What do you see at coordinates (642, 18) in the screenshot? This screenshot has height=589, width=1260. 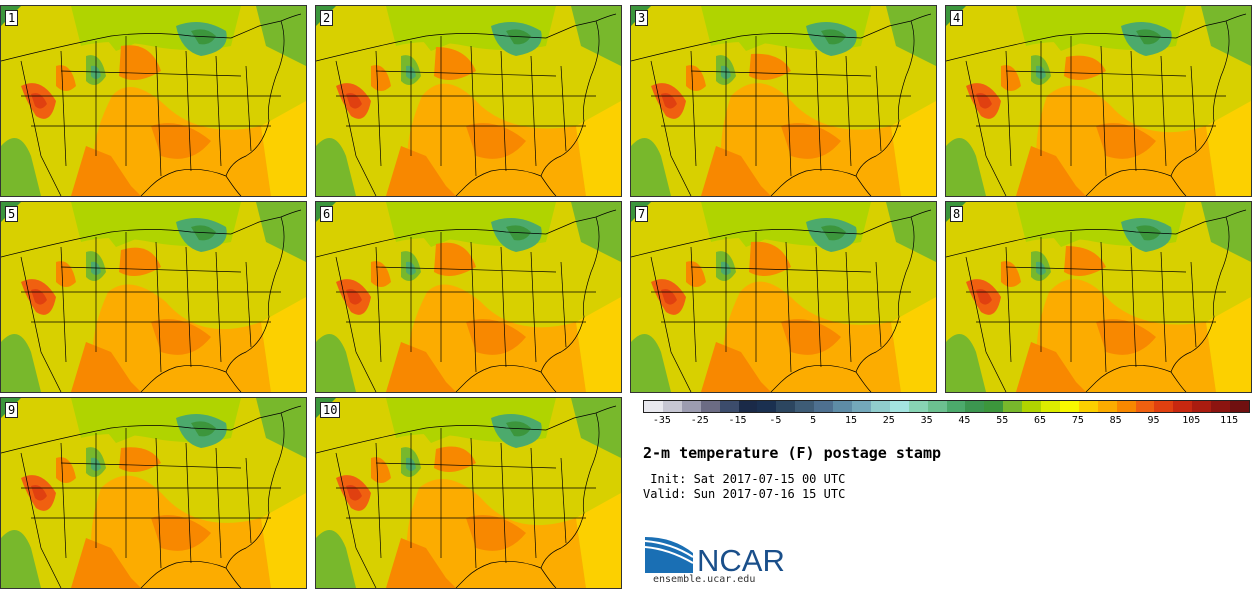 I see `member-number-label: 3` at bounding box center [642, 18].